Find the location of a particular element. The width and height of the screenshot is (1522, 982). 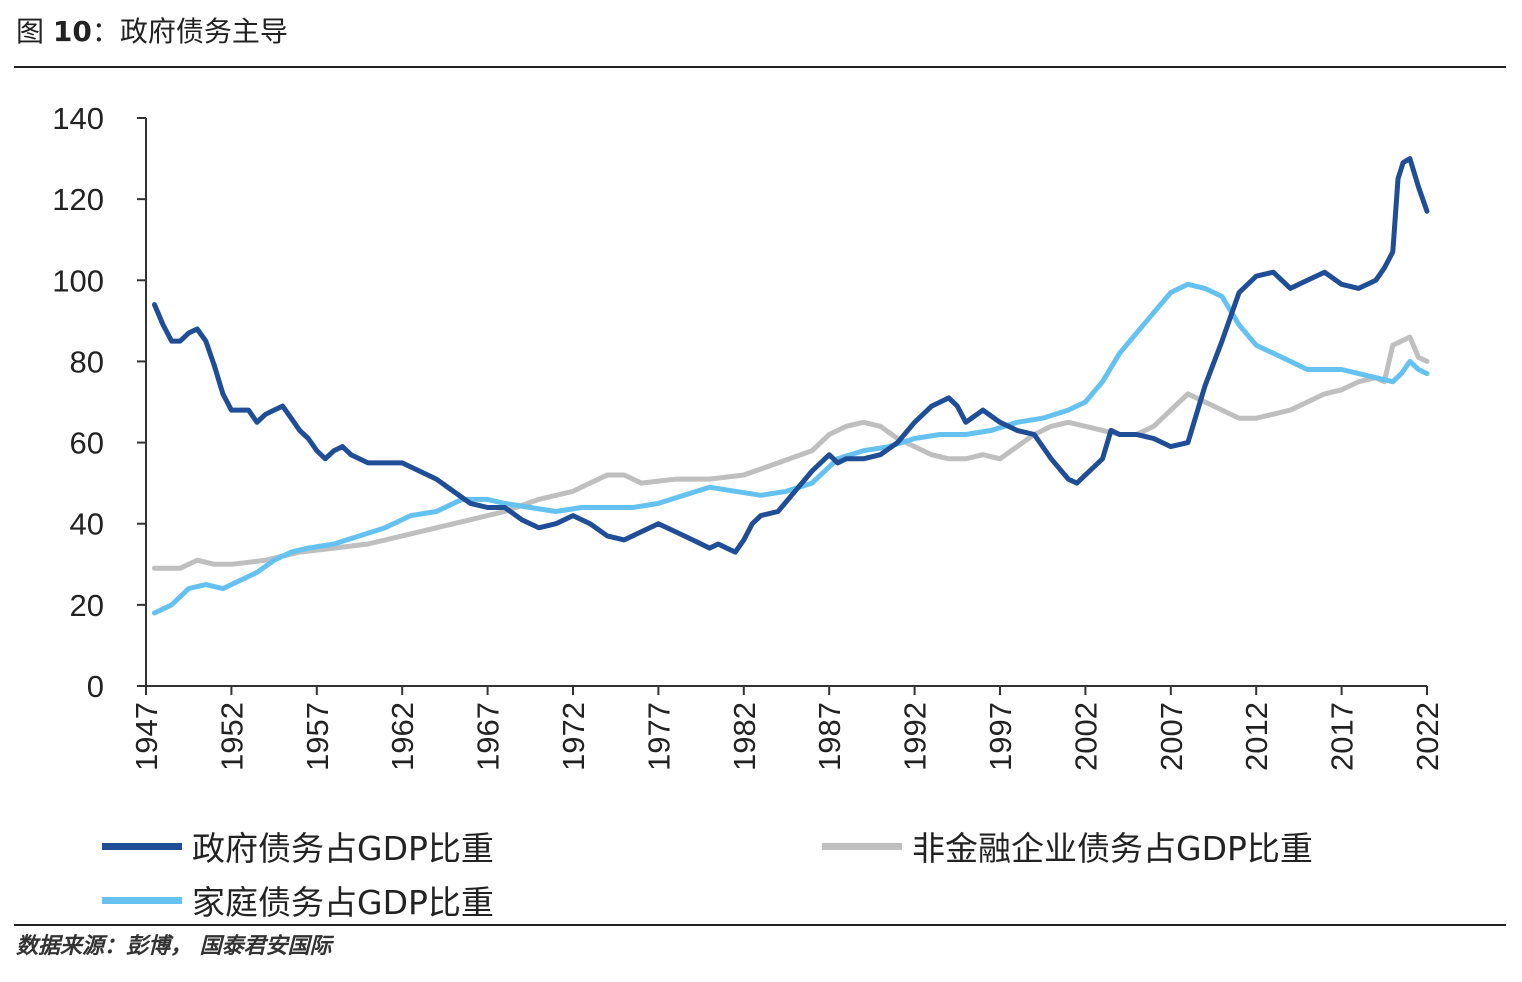

legend-item-government: 政府债务占GDP比重 is located at coordinates (298, 846).